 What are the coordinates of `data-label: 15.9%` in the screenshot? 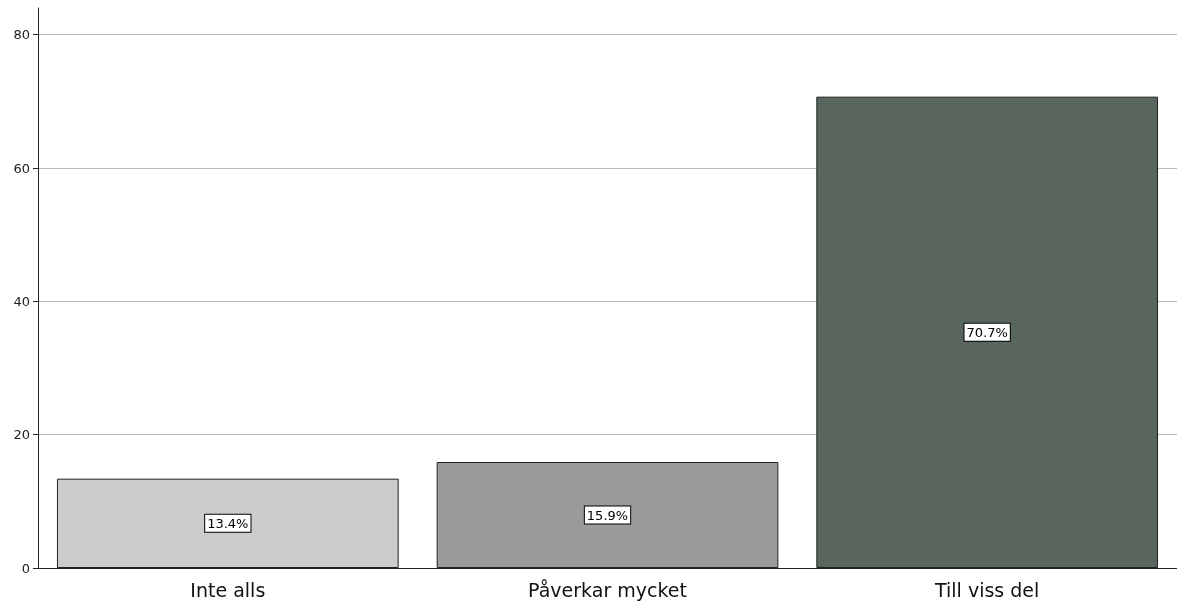 It's located at (607, 515).